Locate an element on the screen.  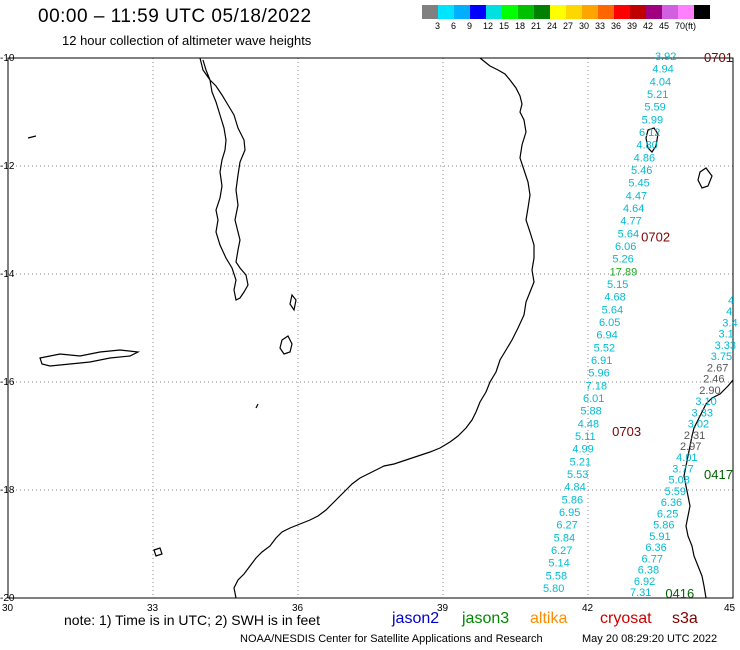
swh-value: 3.4 is located at coordinates (729, 323).